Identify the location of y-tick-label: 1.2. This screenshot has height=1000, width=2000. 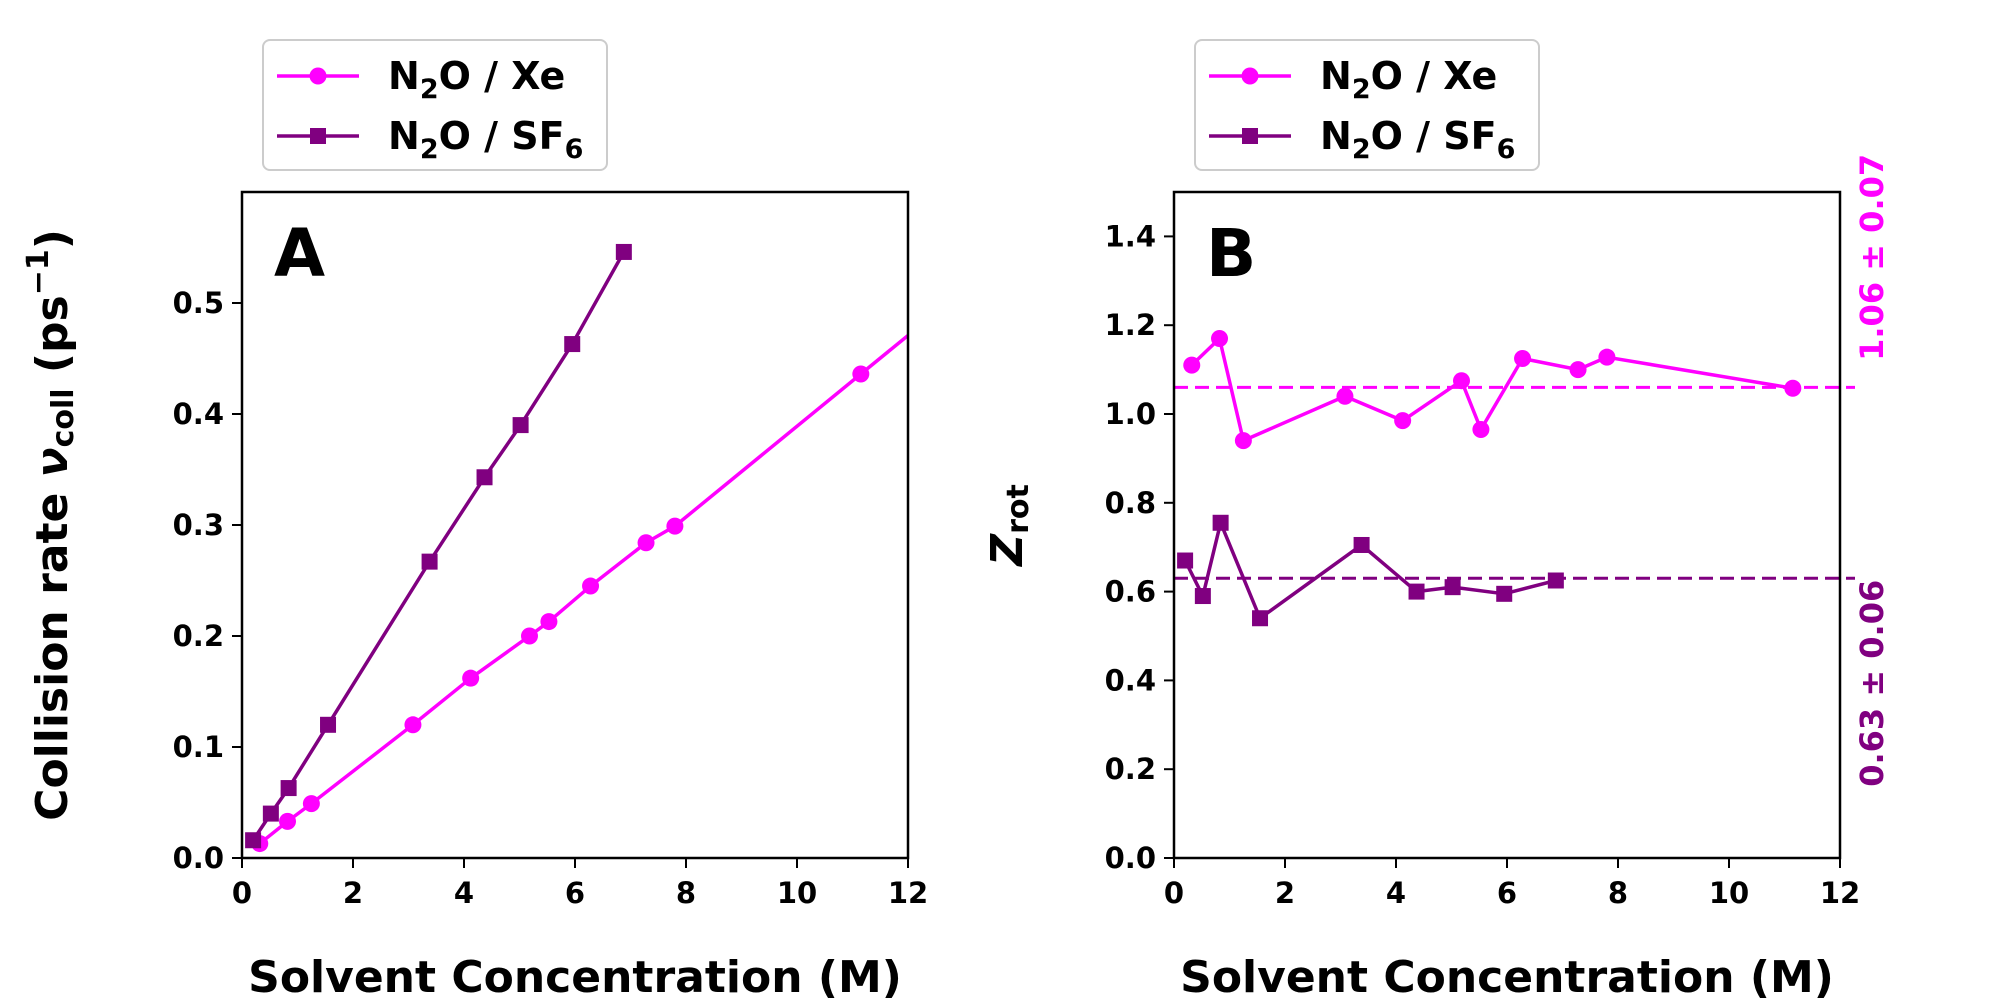
(1130, 325).